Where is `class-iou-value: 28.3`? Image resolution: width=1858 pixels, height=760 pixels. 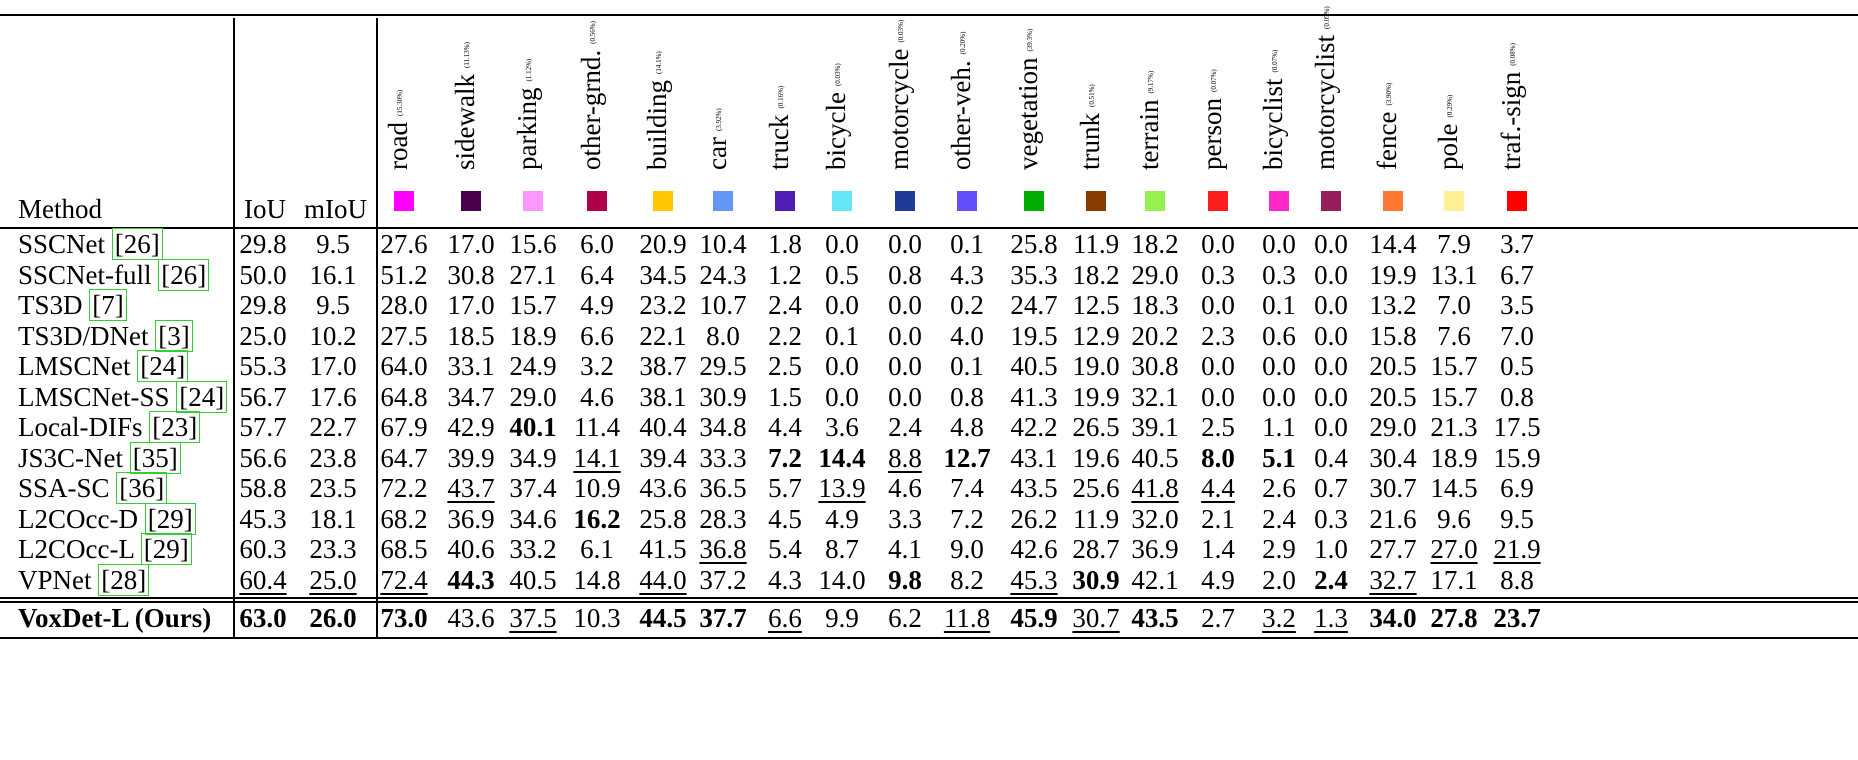
class-iou-value: 28.3 is located at coordinates (723, 519).